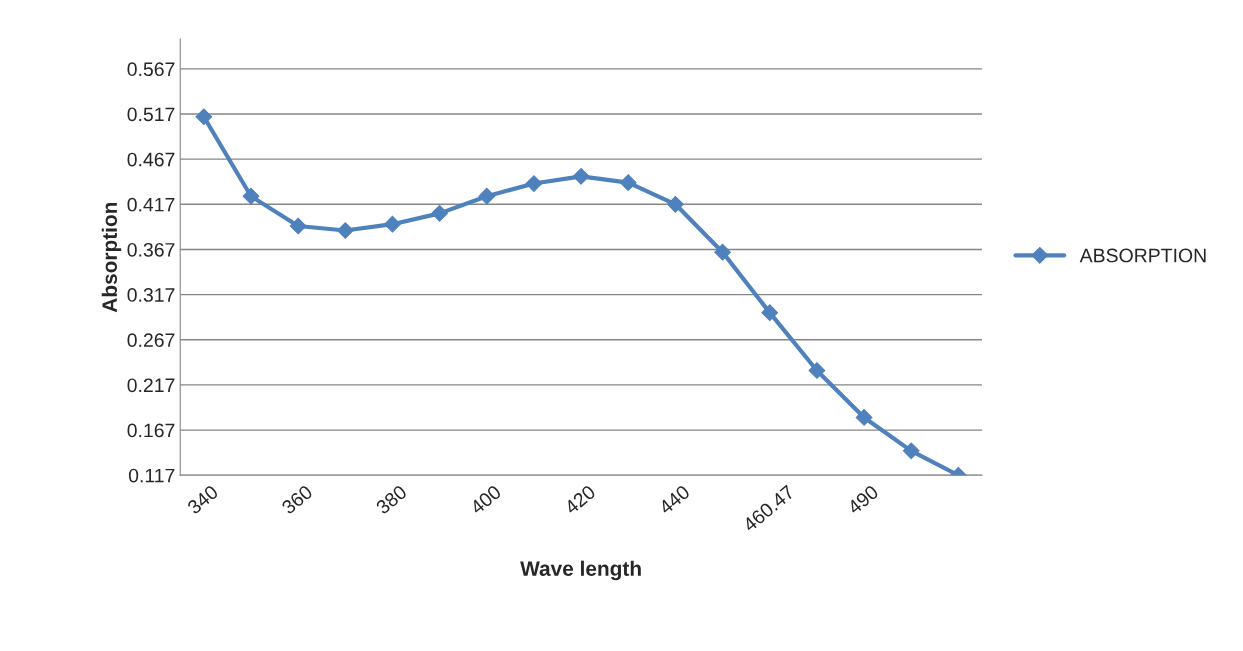 Image resolution: width=1243 pixels, height=651 pixels. Describe the element at coordinates (151, 159) in the screenshot. I see `y-tick-label: 0.467` at that location.